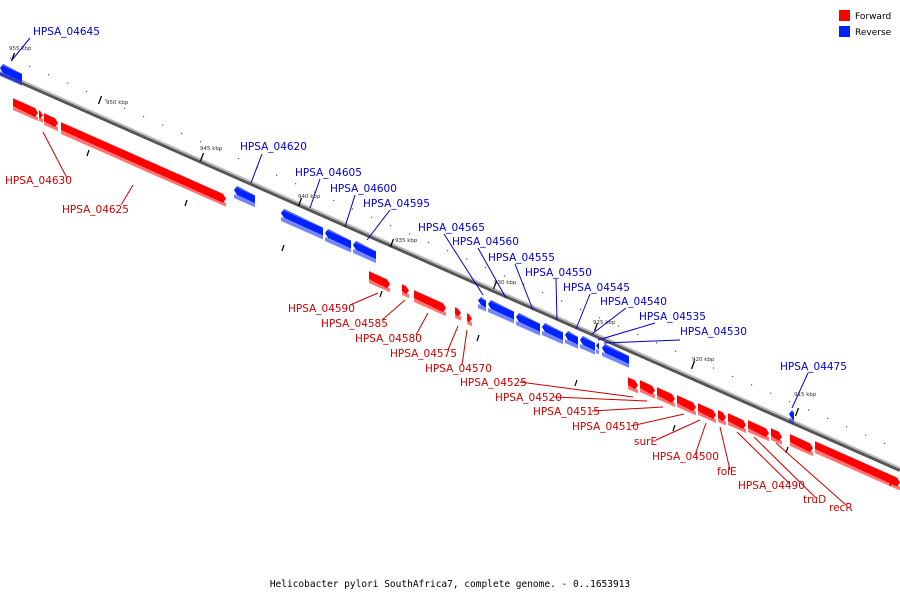 Image resolution: width=900 pixels, height=600 pixels. I want to click on gene-label: HPSA_04565, so click(451, 228).